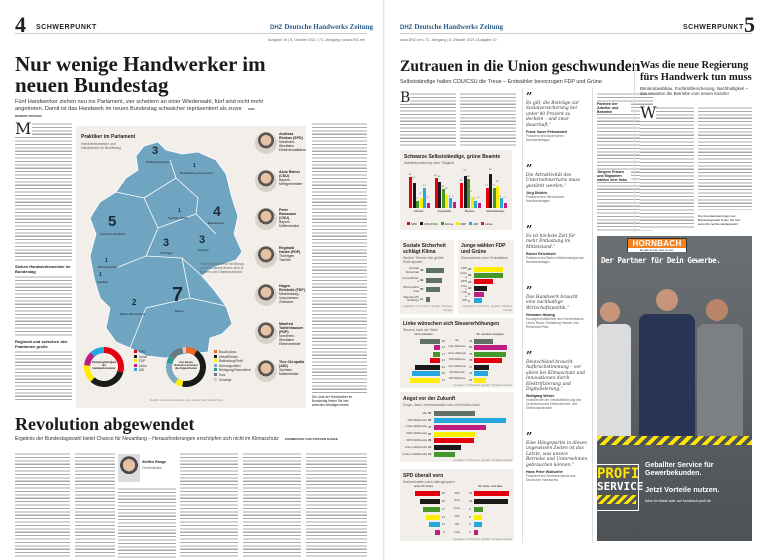 The image size is (768, 560). Describe the element at coordinates (443, 500) in the screenshot. I see `bar-value: 20` at that location.